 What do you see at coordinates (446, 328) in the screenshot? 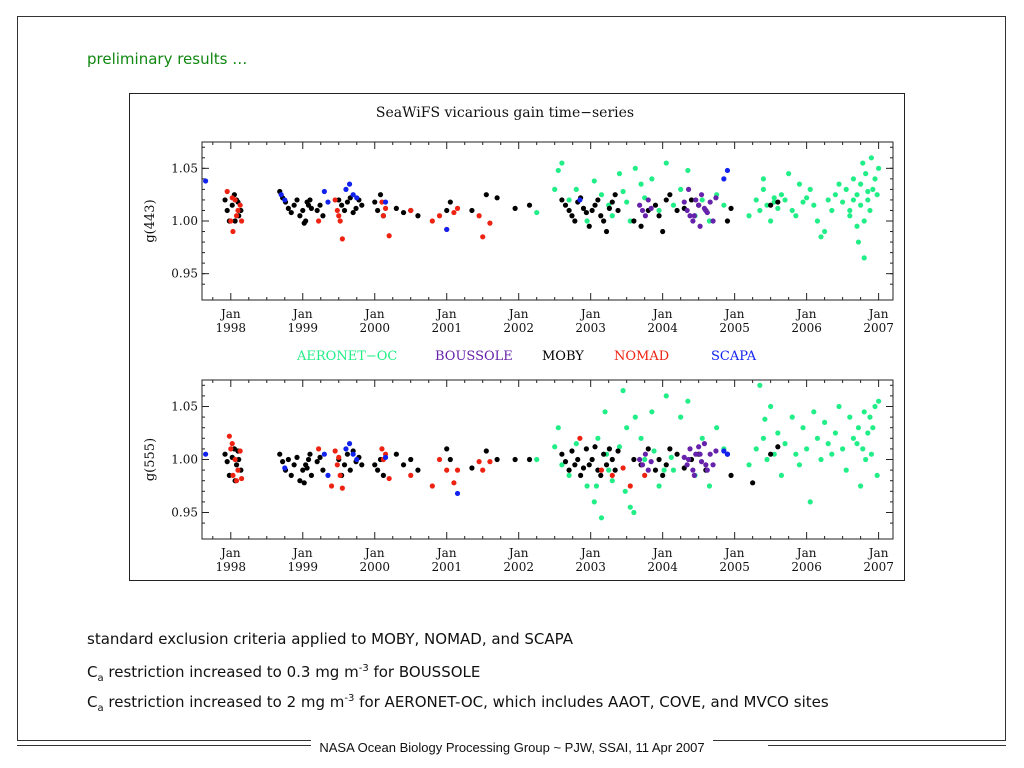
I see `x-tick-label-year: 2001` at bounding box center [446, 328].